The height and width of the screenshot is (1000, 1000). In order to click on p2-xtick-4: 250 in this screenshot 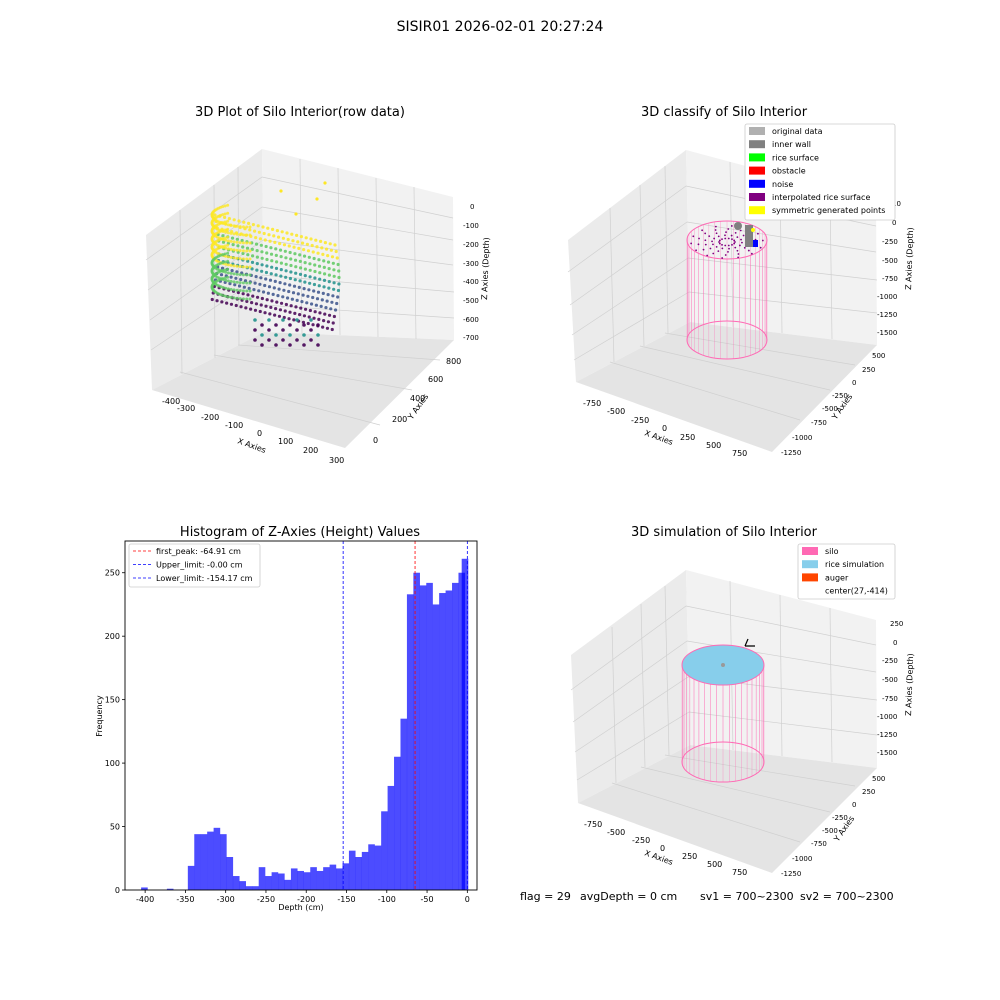, I will do `click(687, 437)`.